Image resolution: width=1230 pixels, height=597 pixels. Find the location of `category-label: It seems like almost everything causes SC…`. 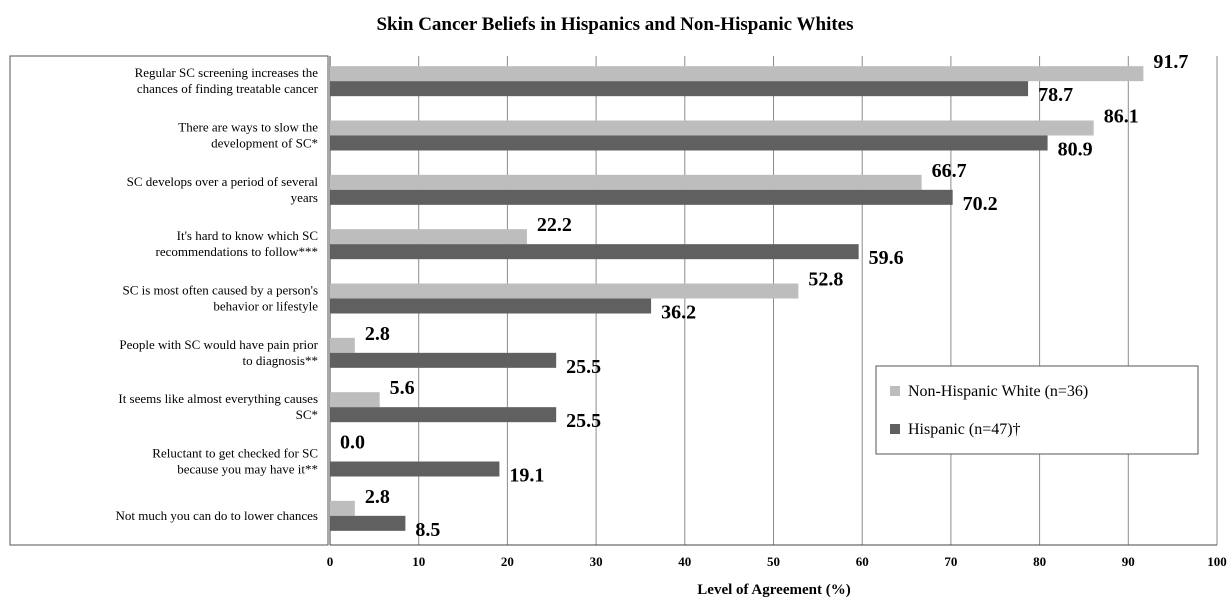

category-label: It seems like almost everything causes SC… is located at coordinates (218, 406).